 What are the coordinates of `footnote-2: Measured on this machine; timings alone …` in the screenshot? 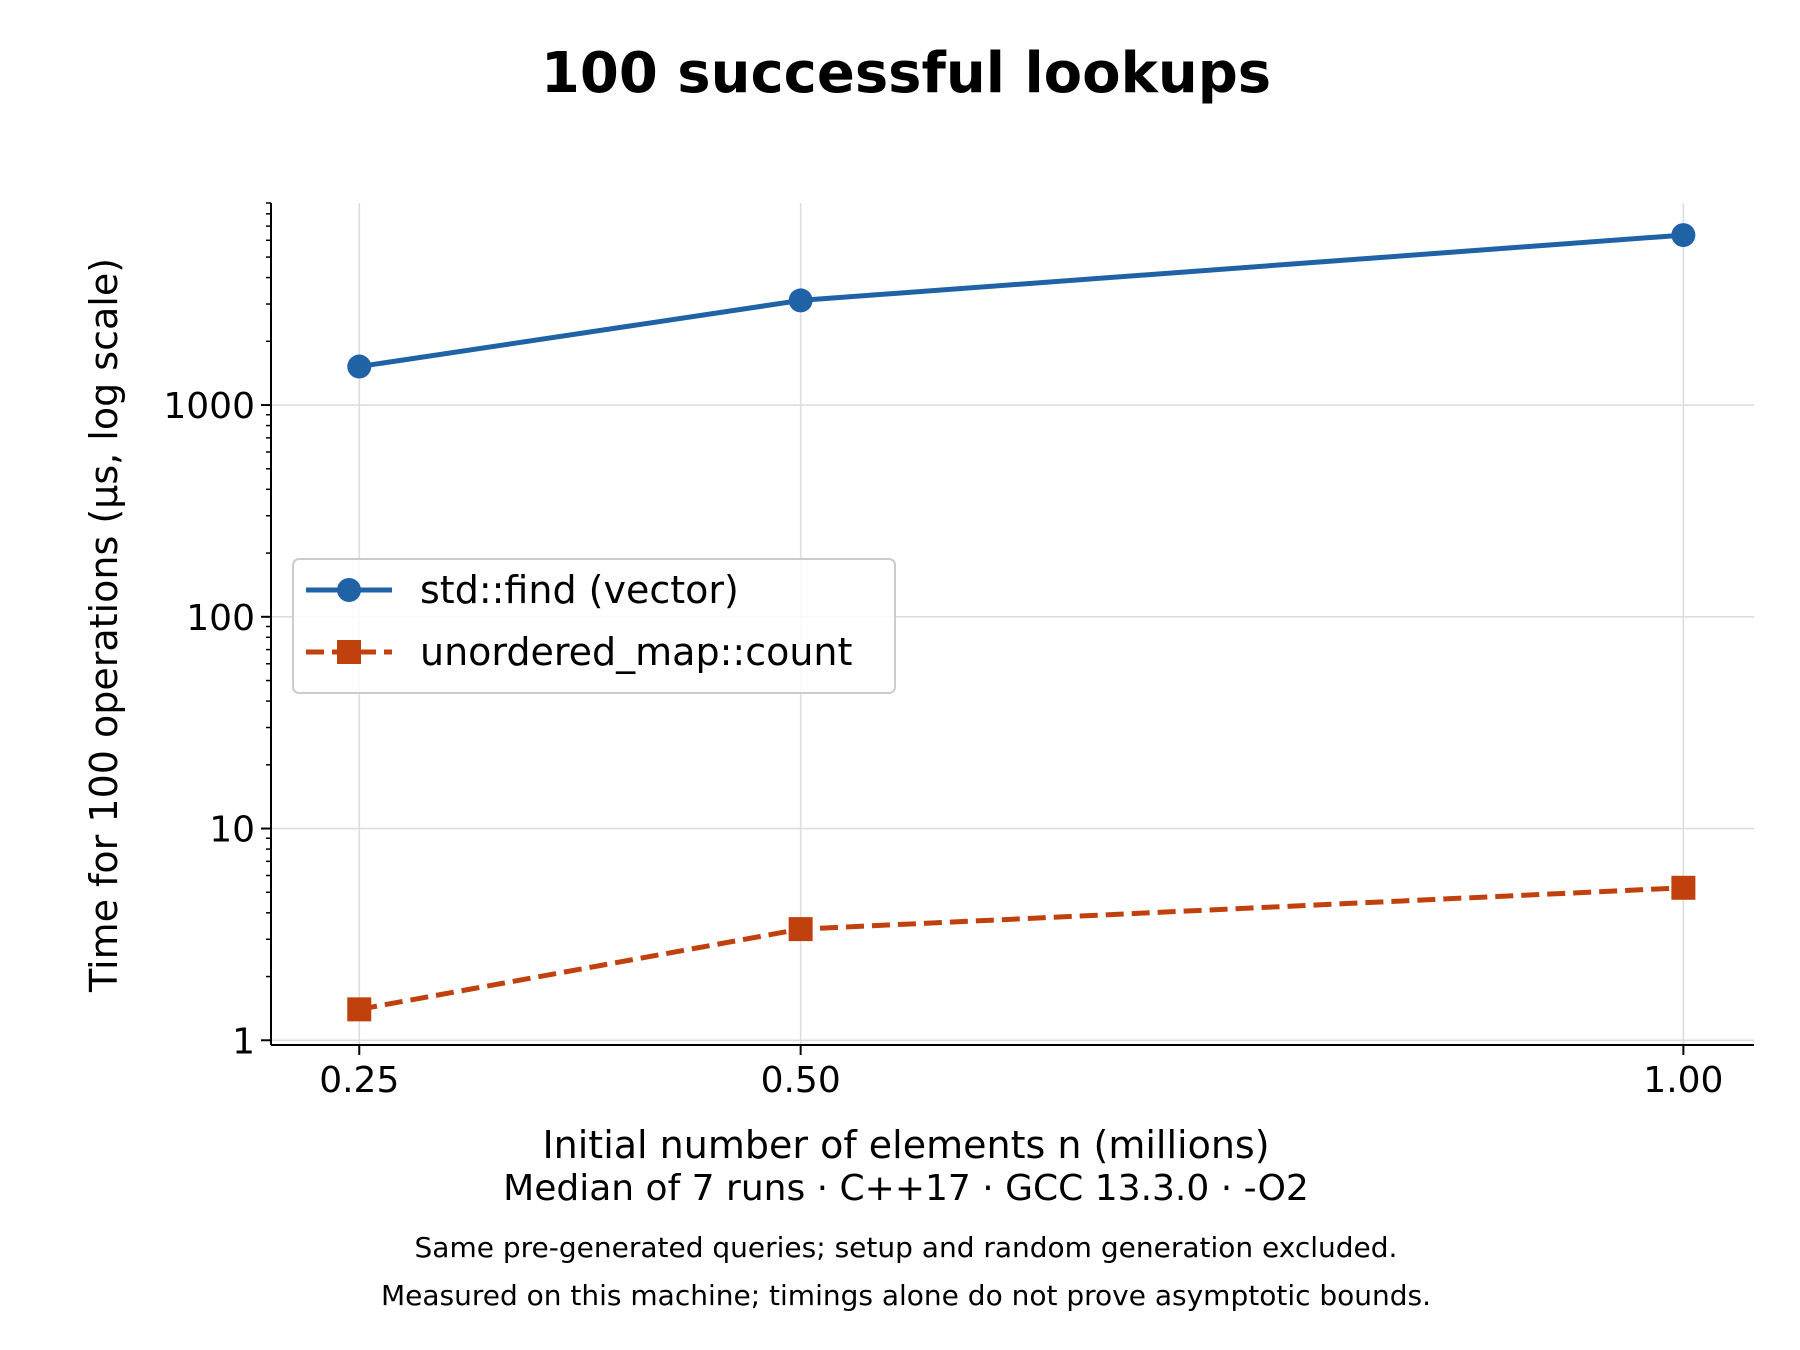 It's located at (906, 1295).